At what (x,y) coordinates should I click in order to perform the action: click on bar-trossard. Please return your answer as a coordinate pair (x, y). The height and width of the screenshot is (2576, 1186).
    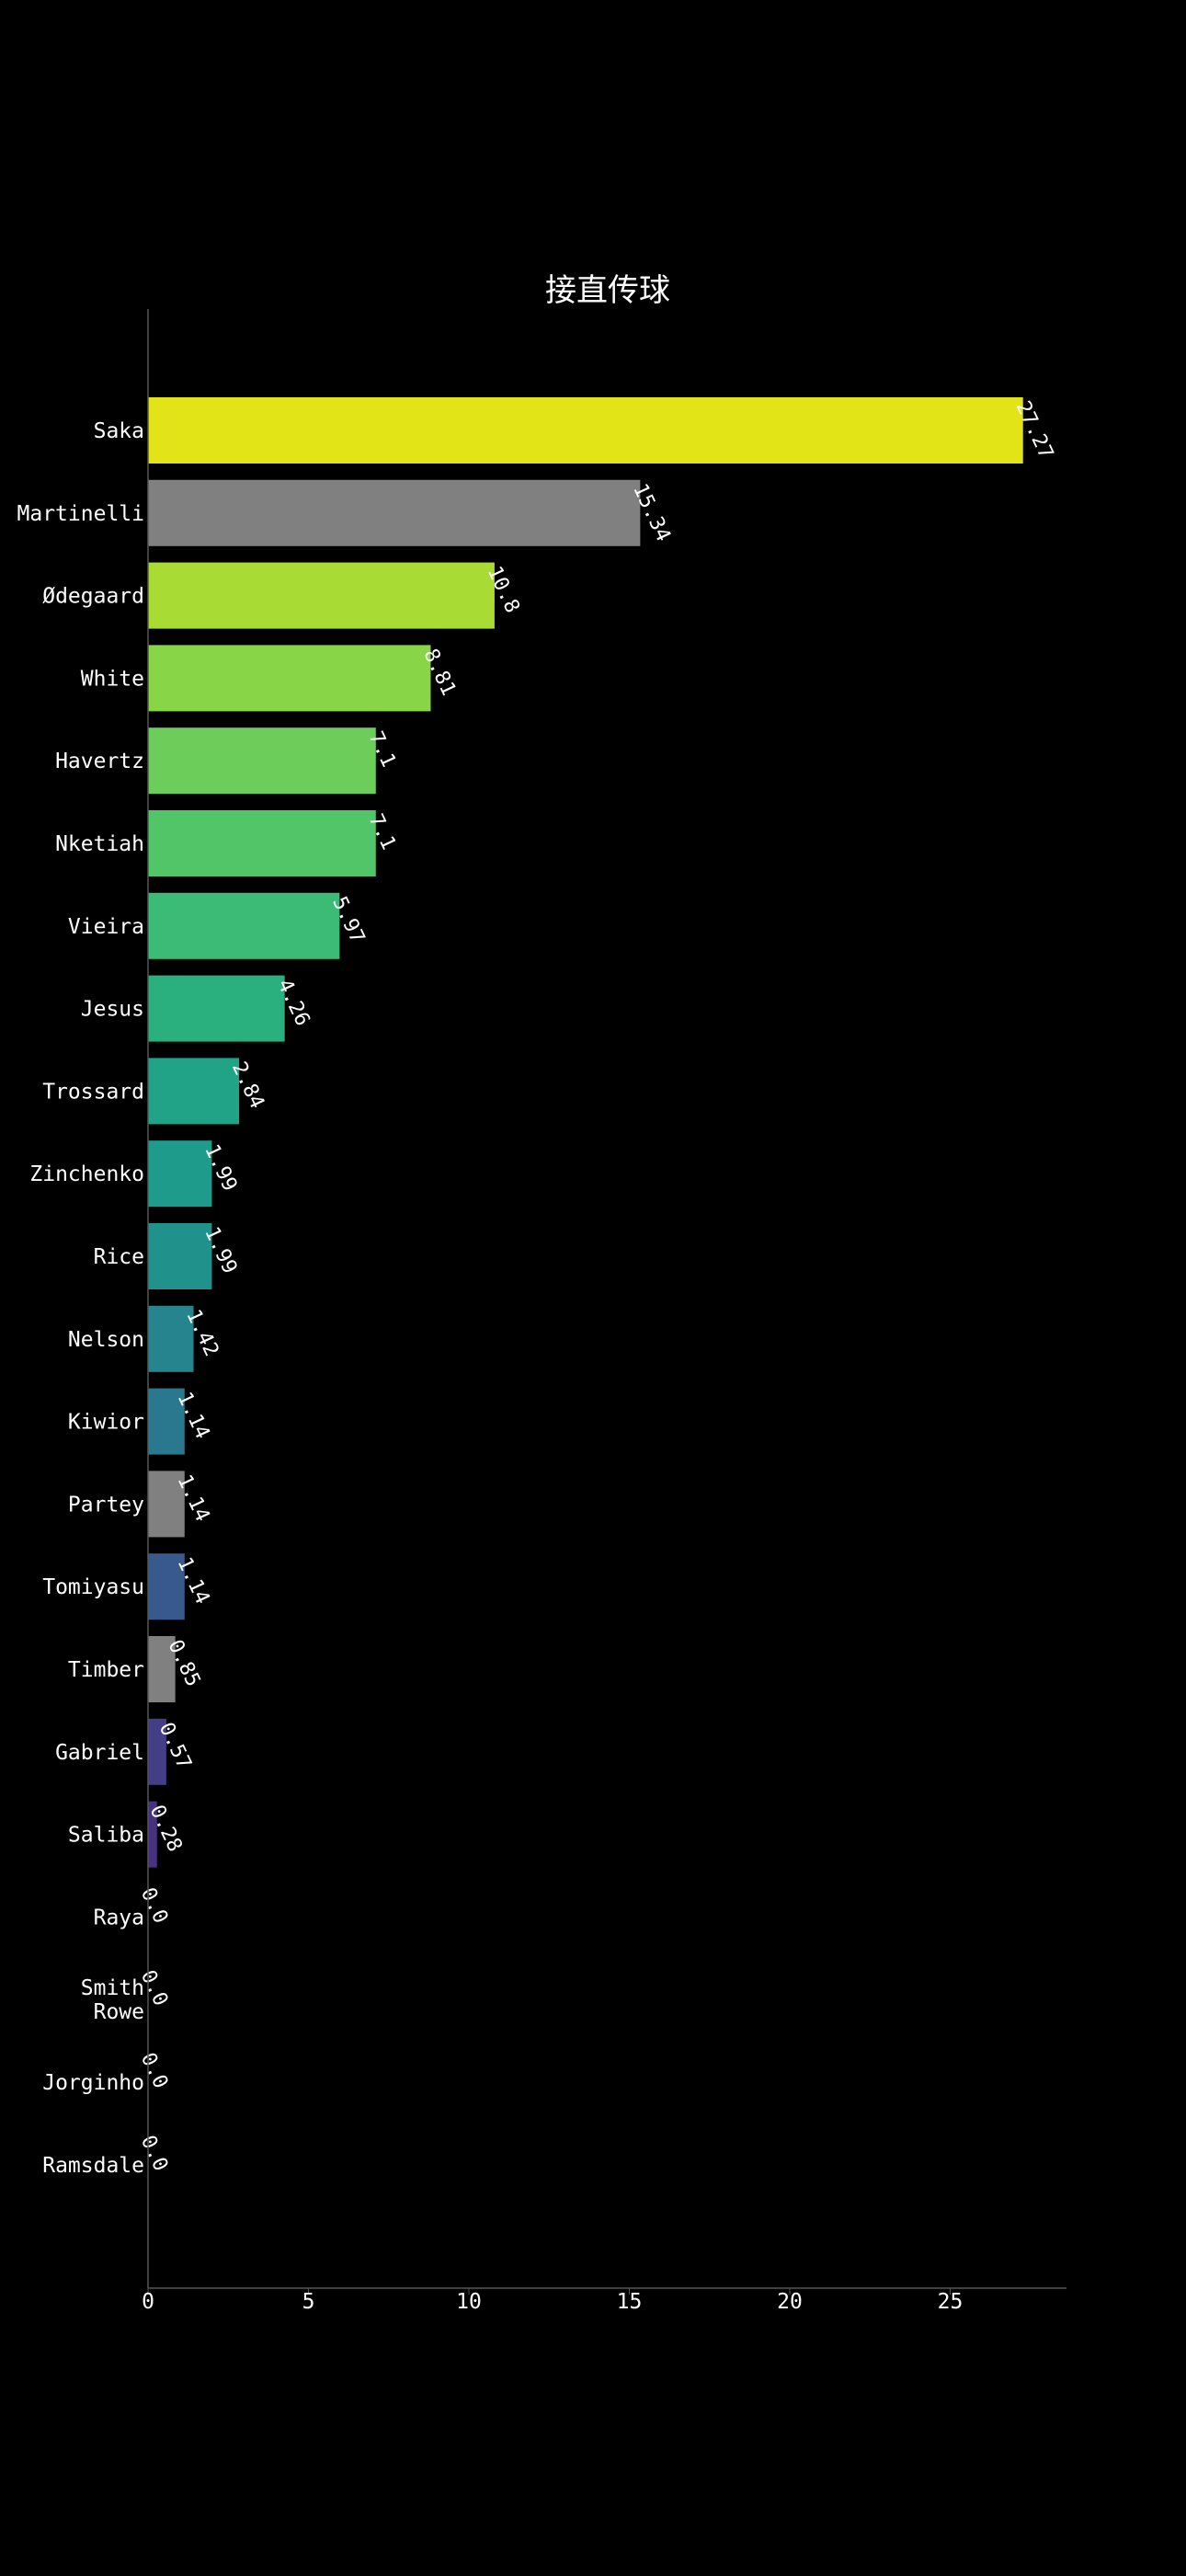
    Looking at the image, I should click on (194, 1092).